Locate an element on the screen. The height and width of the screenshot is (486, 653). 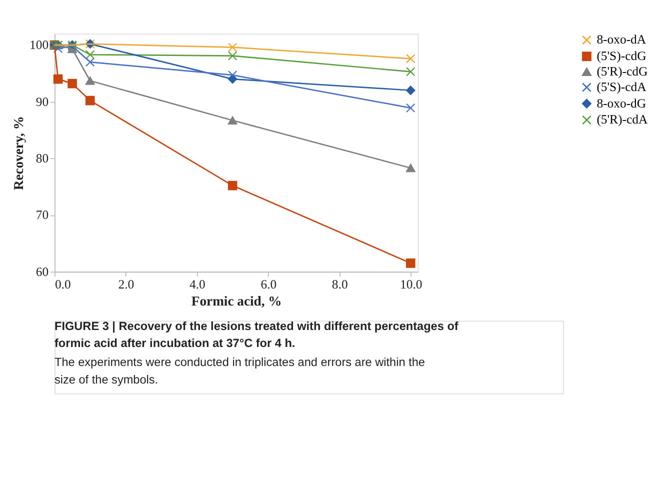
y-axis-title: Recovery, % is located at coordinates (18, 153).